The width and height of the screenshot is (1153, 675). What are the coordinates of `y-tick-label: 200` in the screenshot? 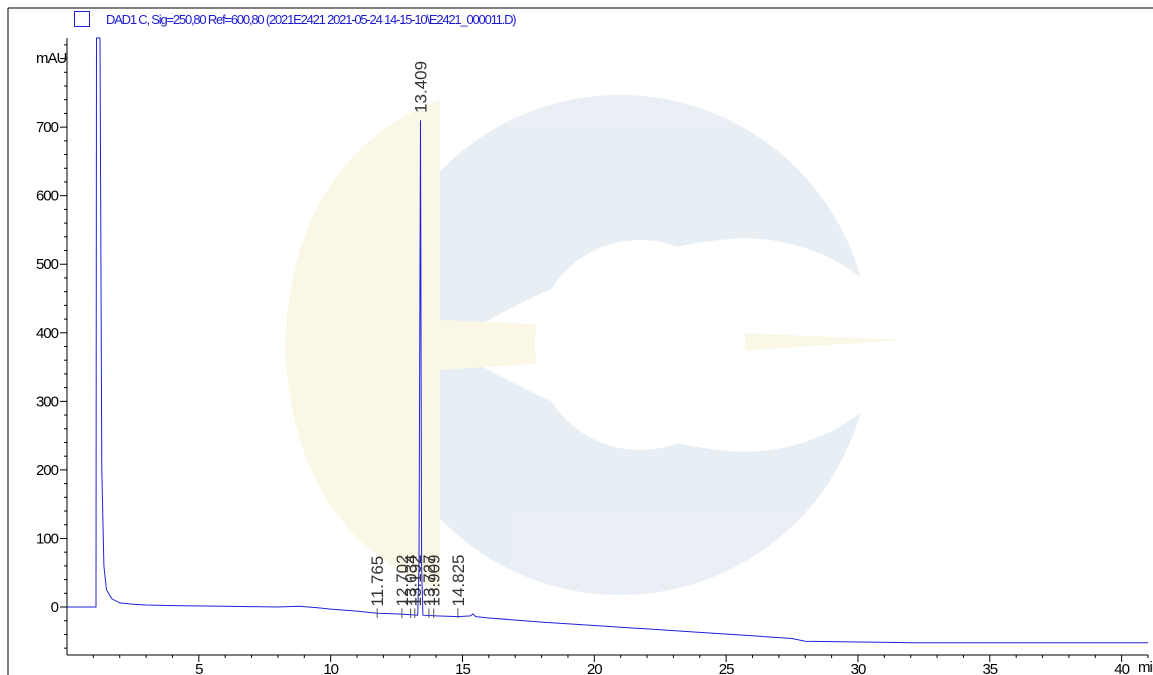 It's located at (47, 470).